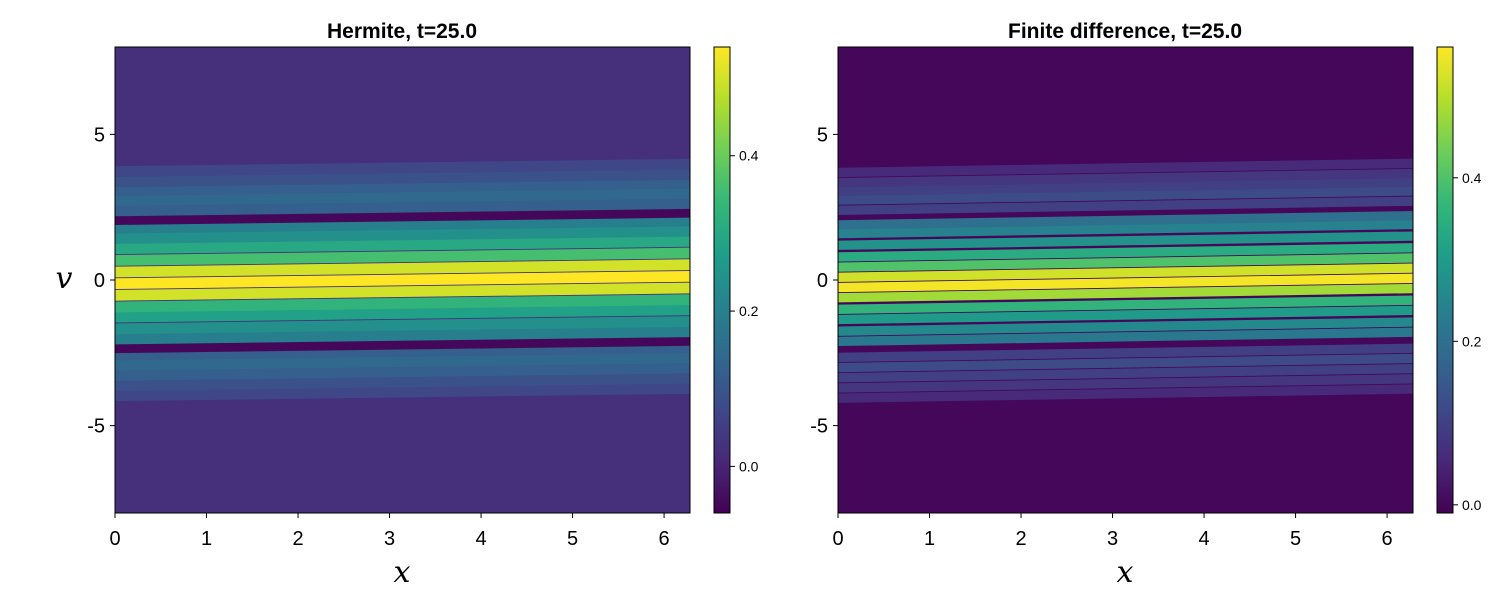 The height and width of the screenshot is (598, 1500). Describe the element at coordinates (64, 278) in the screenshot. I see `y-axis-label: v` at that location.